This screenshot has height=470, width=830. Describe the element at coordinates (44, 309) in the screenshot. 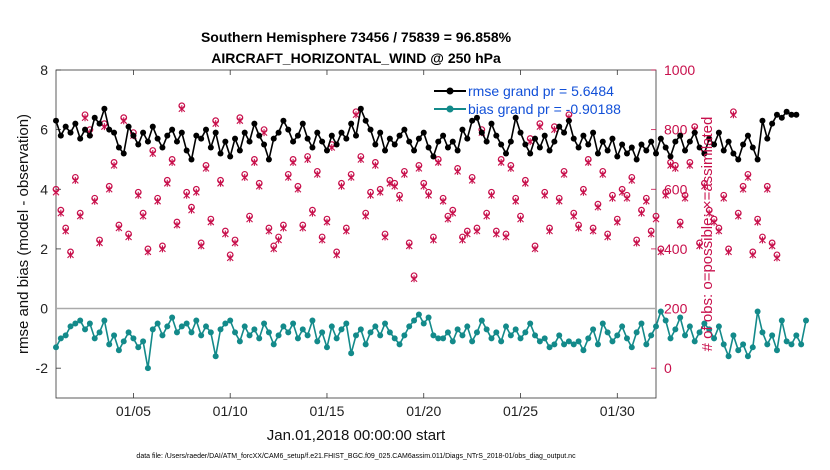

I see `y-left-tick-label: 0` at that location.